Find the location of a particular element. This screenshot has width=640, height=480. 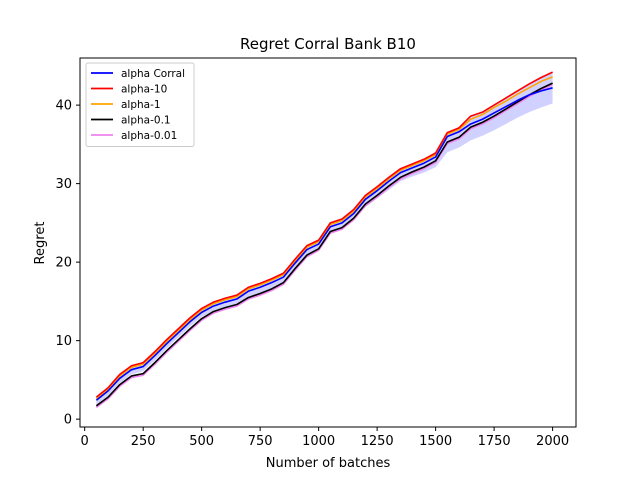

chart-title: Regret Corral Bank B10 is located at coordinates (328, 44).